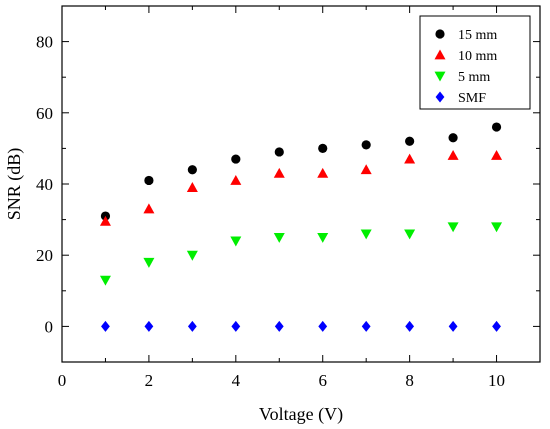  I want to click on x-tick-label: 0, so click(62, 380).